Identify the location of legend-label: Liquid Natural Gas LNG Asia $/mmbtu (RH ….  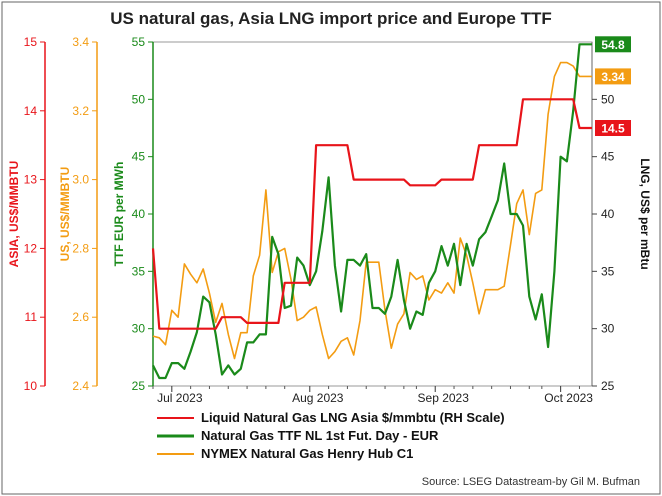
(353, 417).